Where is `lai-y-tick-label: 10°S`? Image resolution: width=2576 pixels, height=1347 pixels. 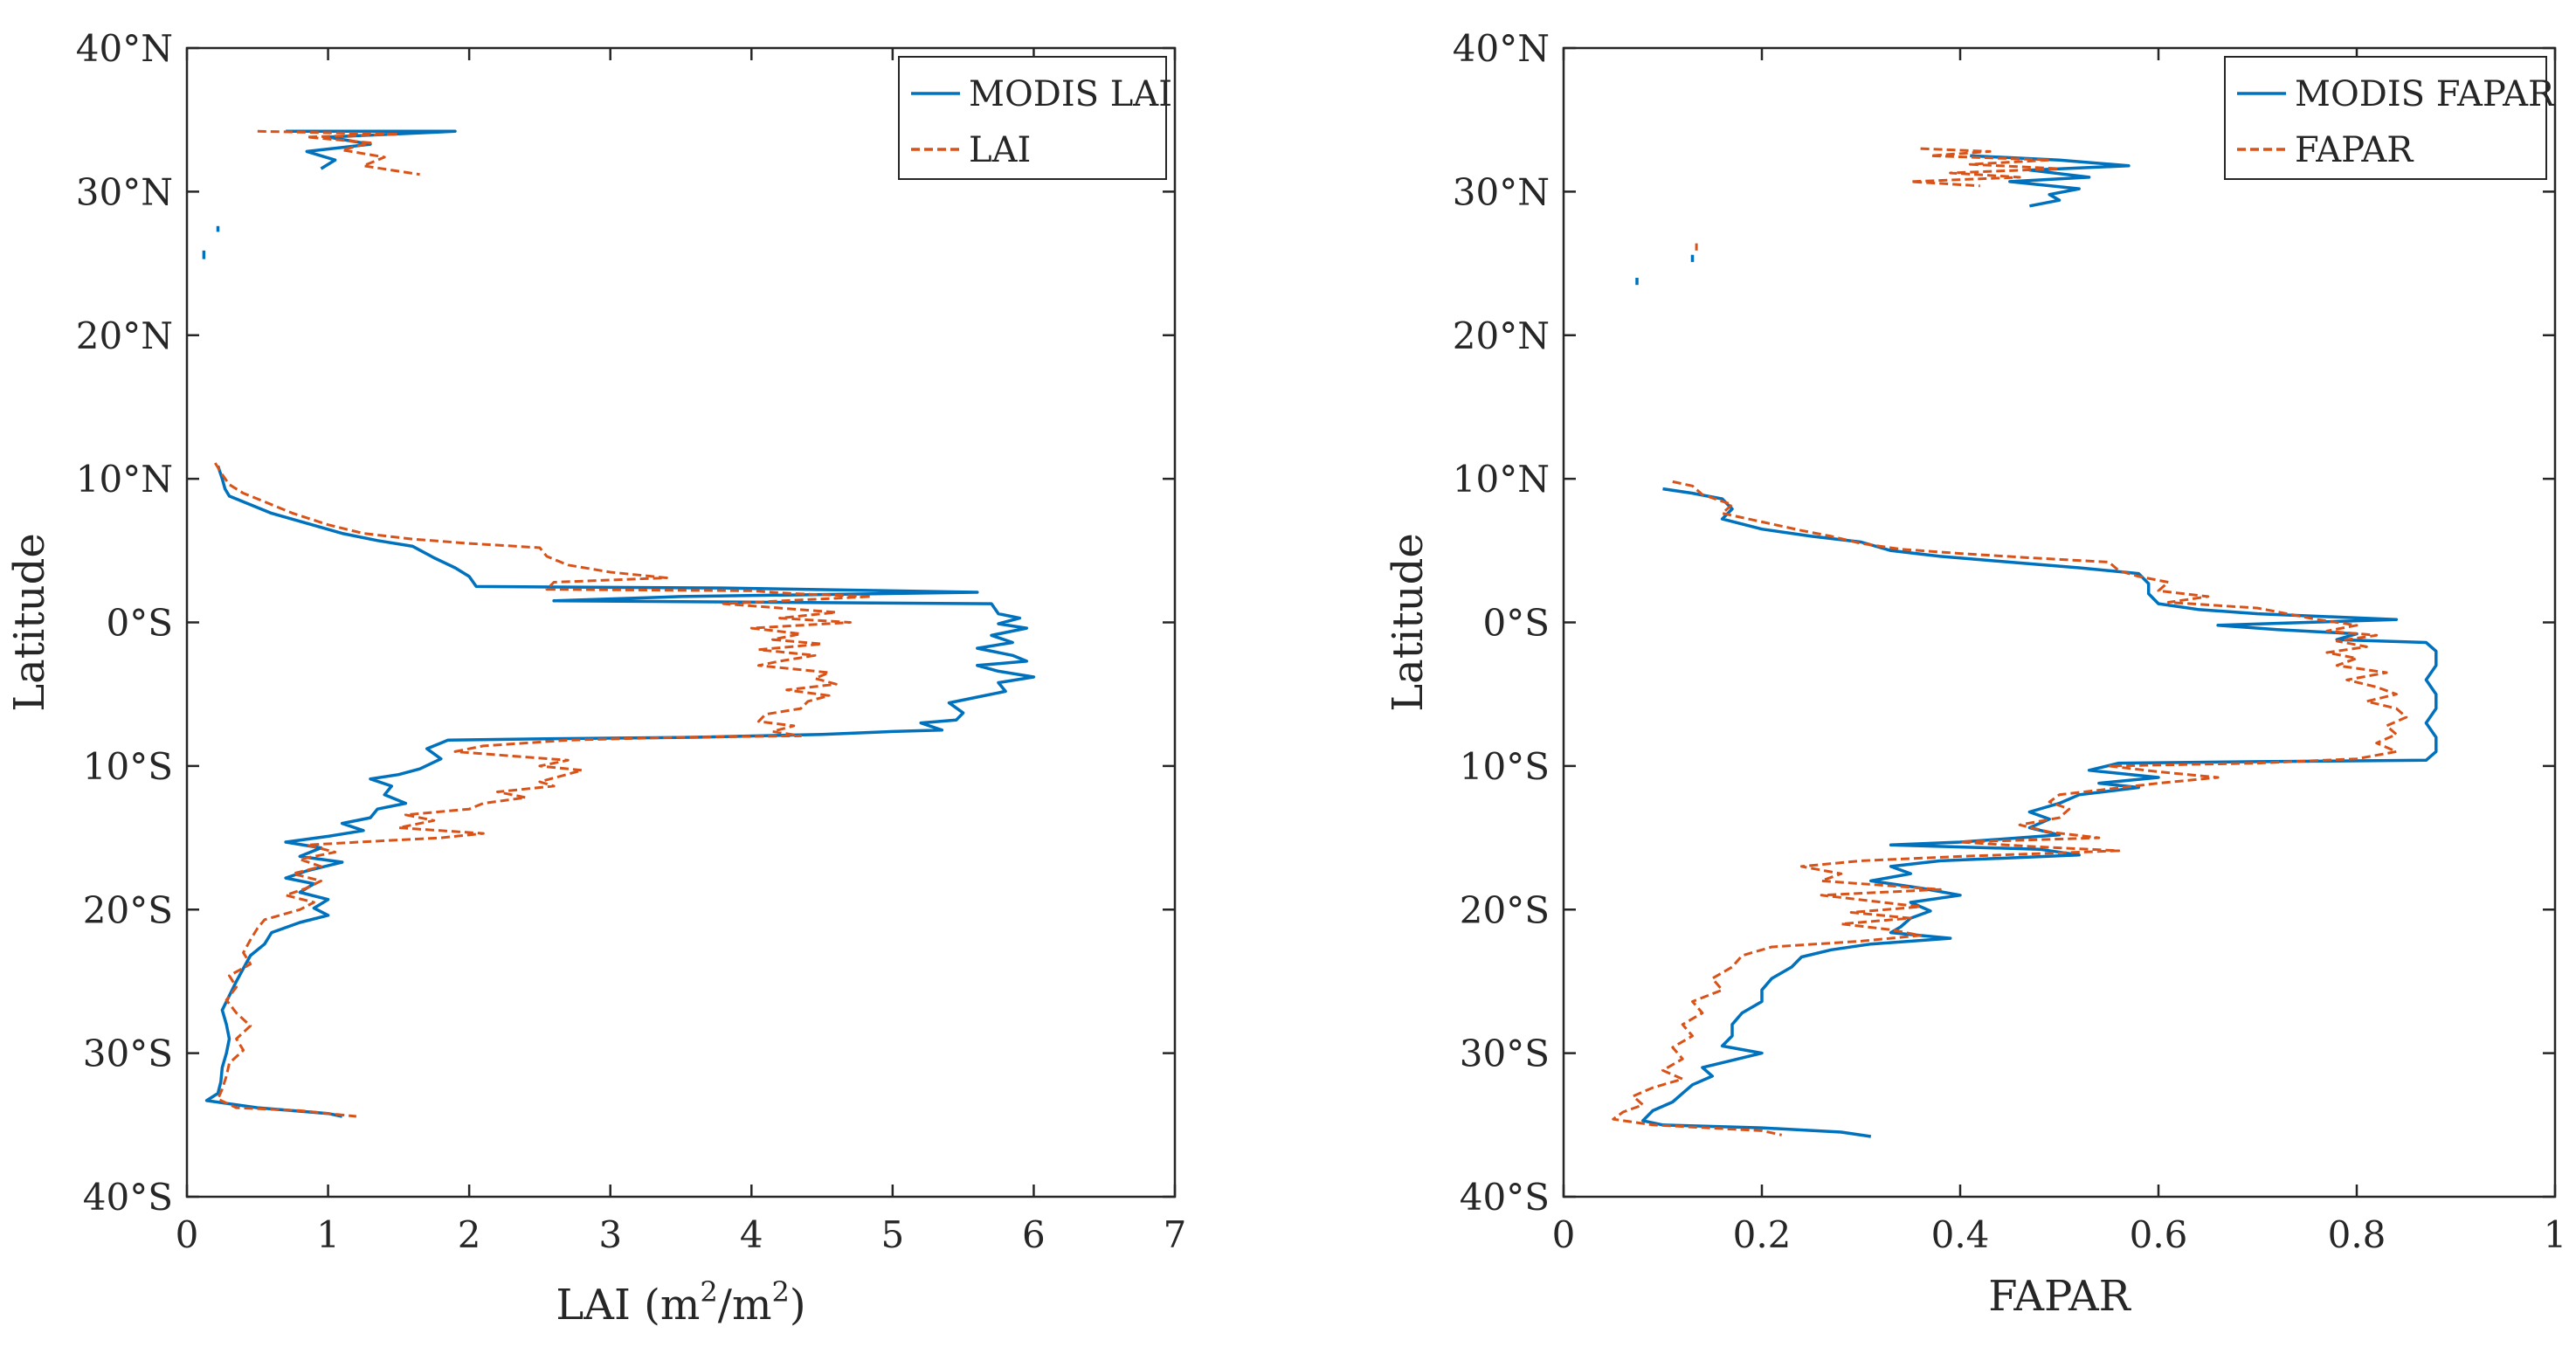 lai-y-tick-label: 10°S is located at coordinates (128, 766).